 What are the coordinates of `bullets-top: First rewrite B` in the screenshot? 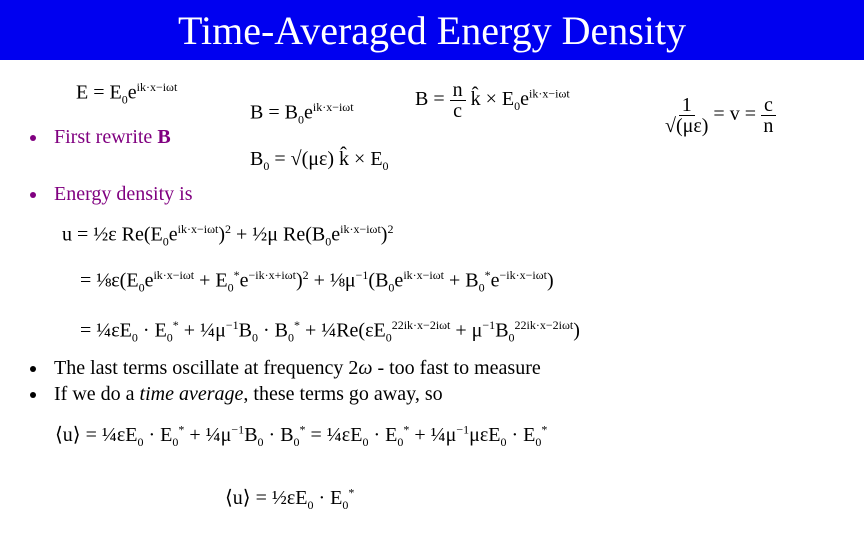 It's located at (98, 137).